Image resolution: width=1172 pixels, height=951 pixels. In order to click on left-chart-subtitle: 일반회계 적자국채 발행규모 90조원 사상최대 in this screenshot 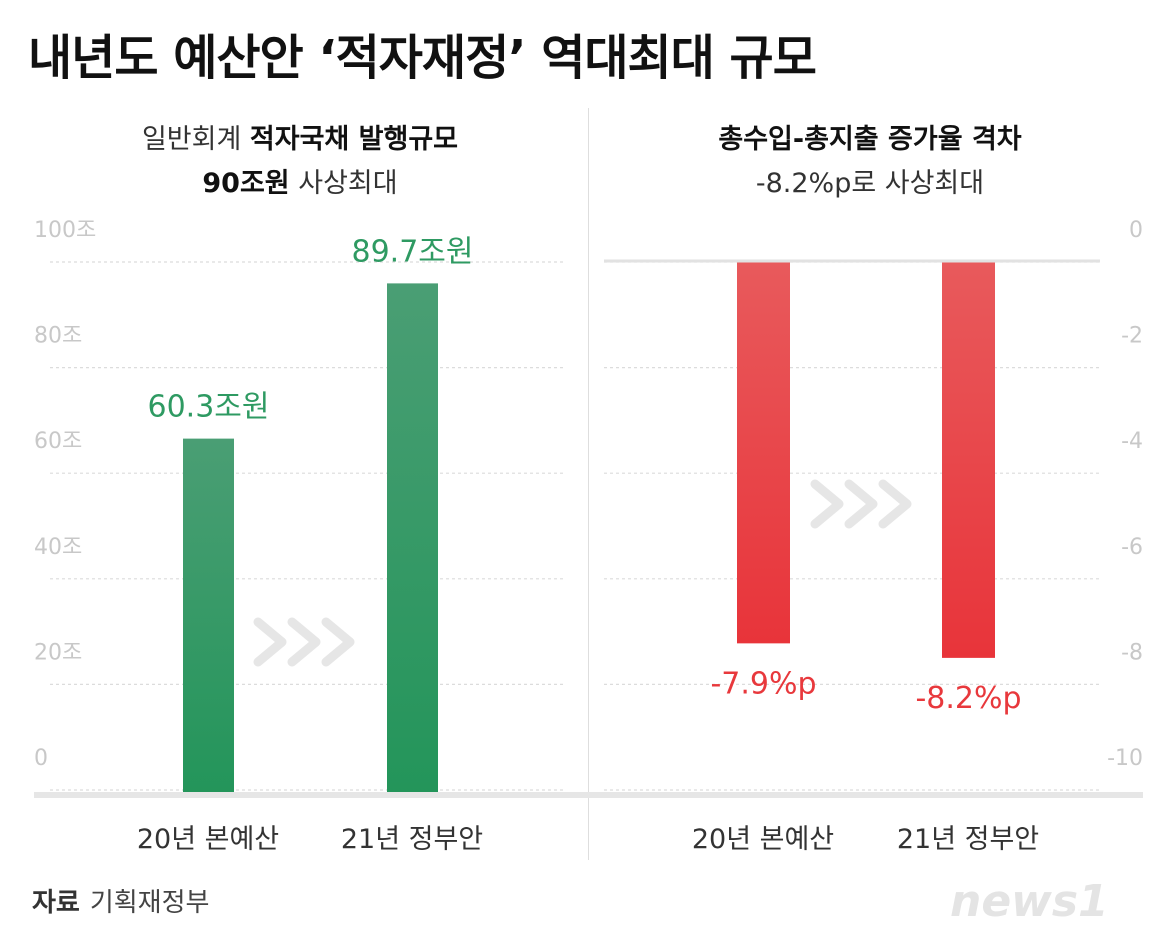, I will do `click(300, 162)`.